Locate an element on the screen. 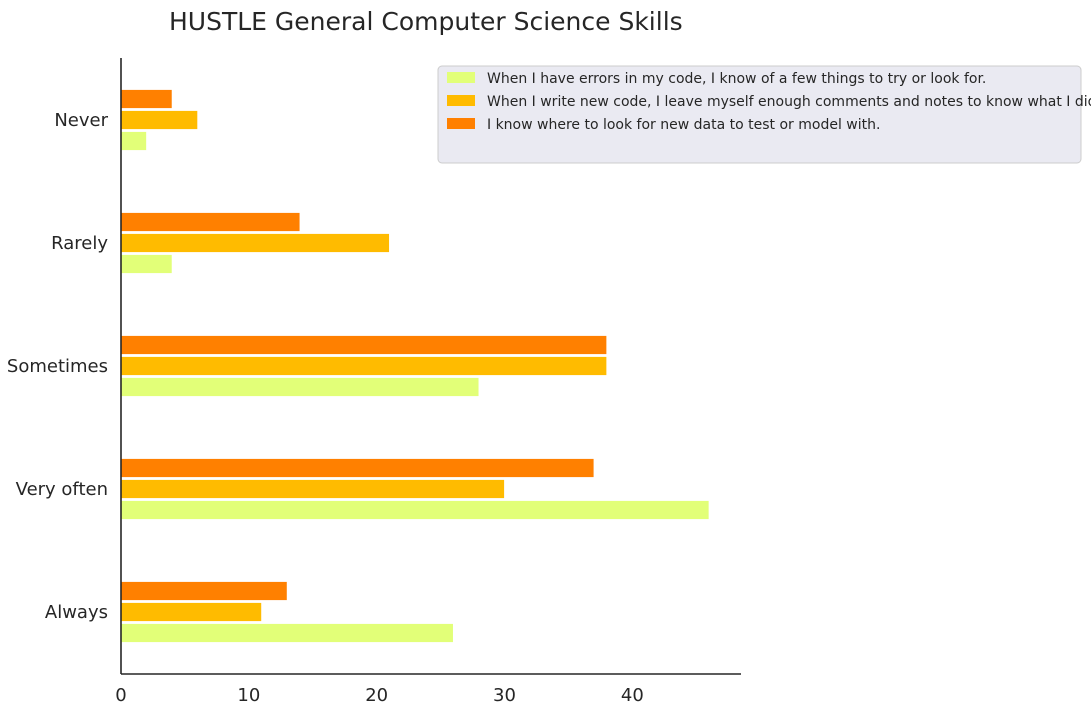 The width and height of the screenshot is (1091, 715). y-tick-label: Always is located at coordinates (76, 612).